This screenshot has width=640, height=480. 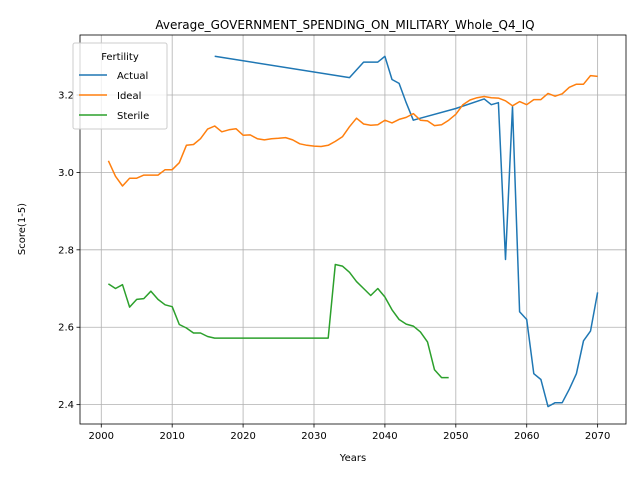 I want to click on x-tick-label: 2030, so click(x=313, y=436).